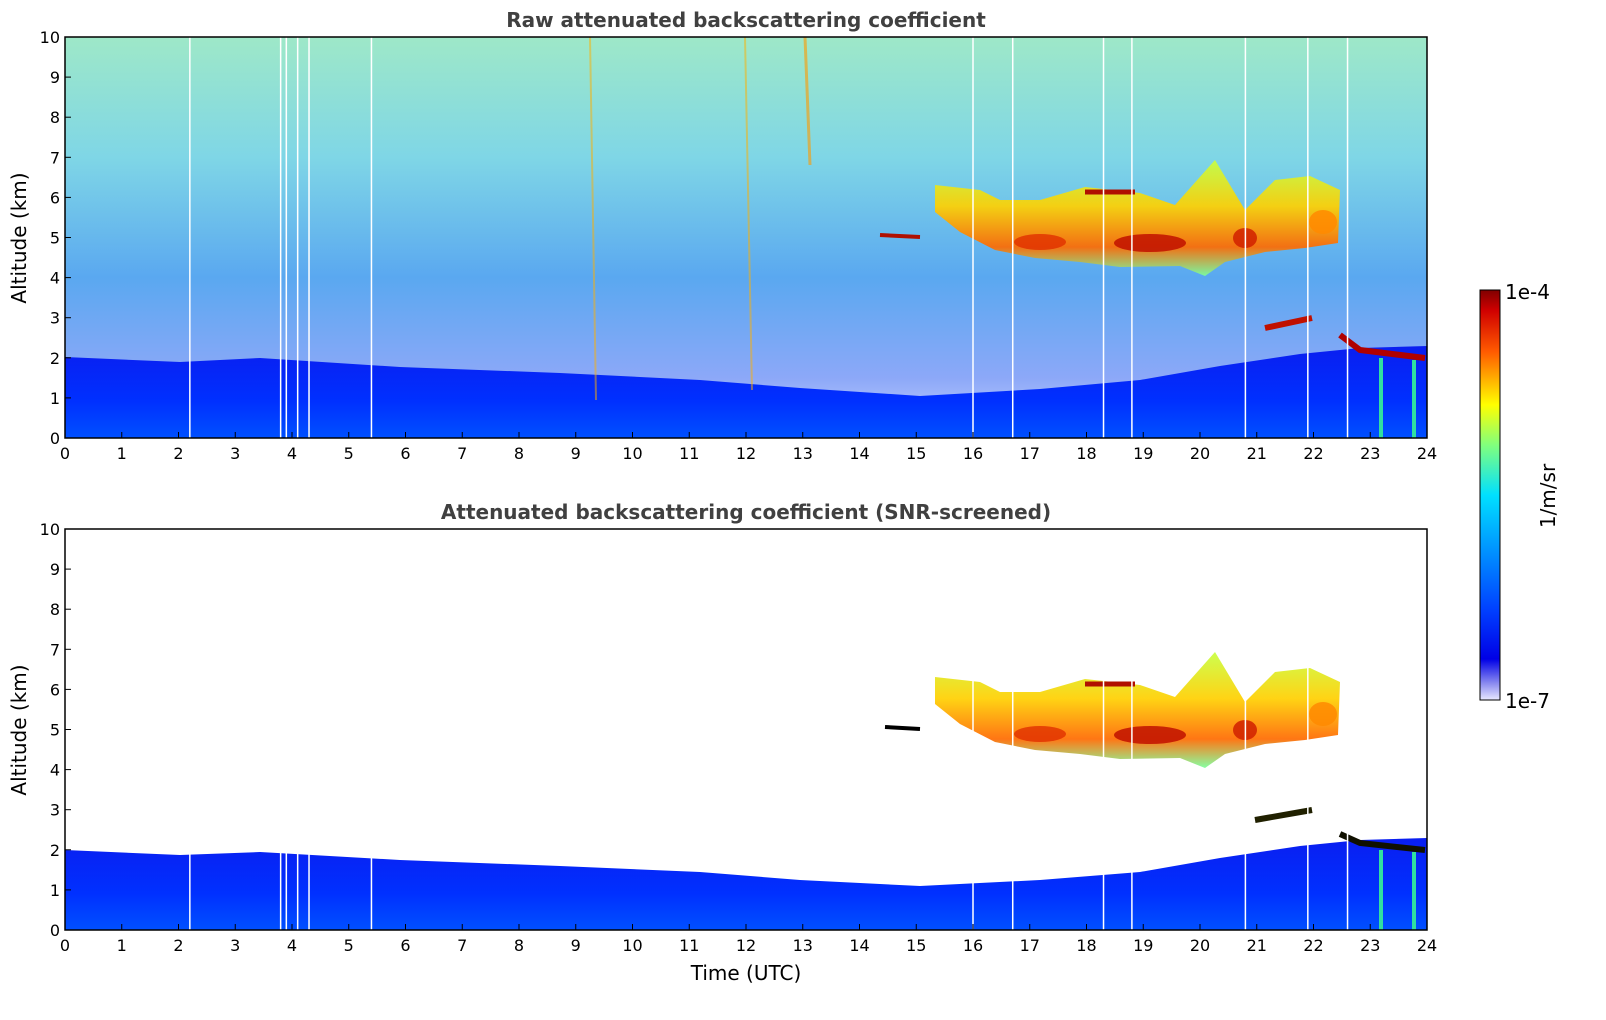 The height and width of the screenshot is (1020, 1606). What do you see at coordinates (1527, 292) in the screenshot?
I see `colorbar-max-label: 1e-4` at bounding box center [1527, 292].